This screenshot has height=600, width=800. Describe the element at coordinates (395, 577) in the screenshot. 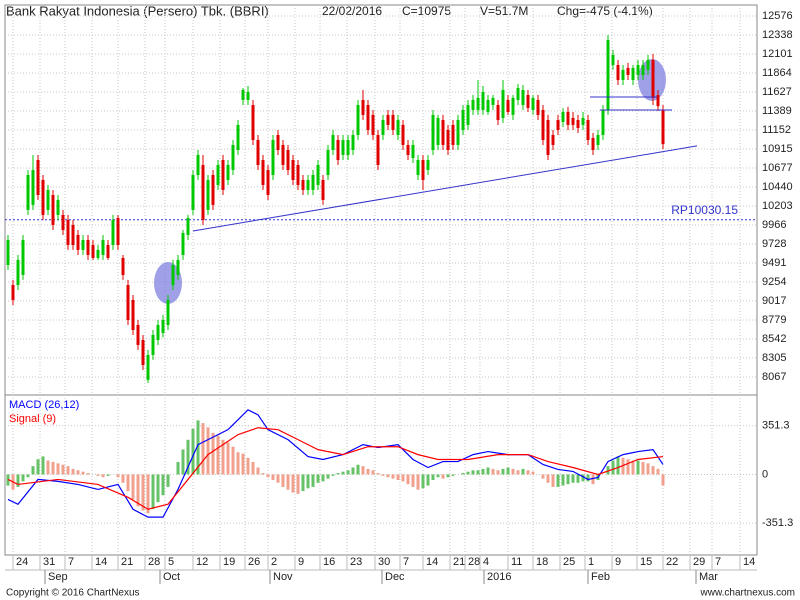

I see `month-label: Dec` at that location.